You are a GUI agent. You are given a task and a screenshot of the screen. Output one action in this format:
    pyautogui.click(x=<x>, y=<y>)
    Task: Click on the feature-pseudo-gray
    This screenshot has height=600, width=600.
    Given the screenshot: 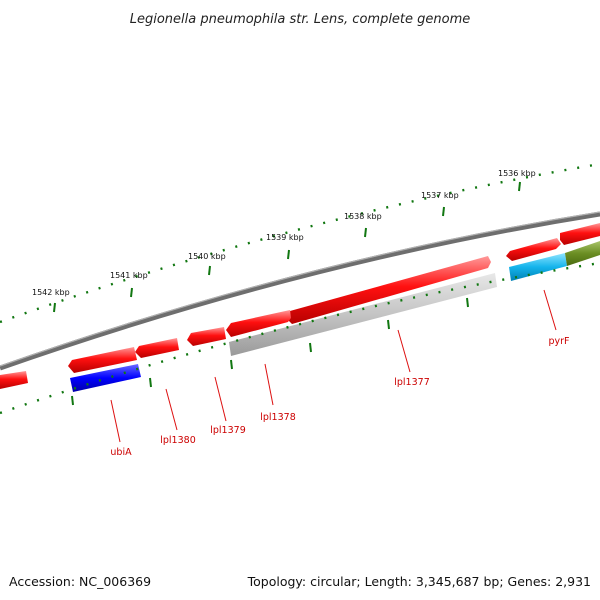 What is the action you would take?
    pyautogui.click(x=363, y=314)
    